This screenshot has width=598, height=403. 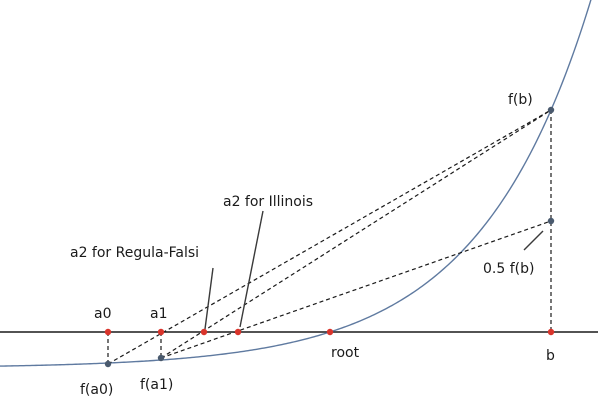 I want to click on point-half-fb, so click(x=551, y=221).